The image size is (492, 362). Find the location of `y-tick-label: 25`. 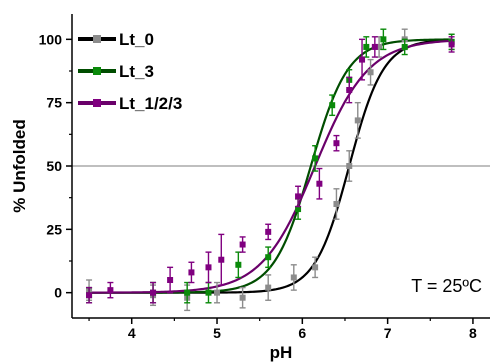

y-tick-label: 25 is located at coordinates (54, 229).